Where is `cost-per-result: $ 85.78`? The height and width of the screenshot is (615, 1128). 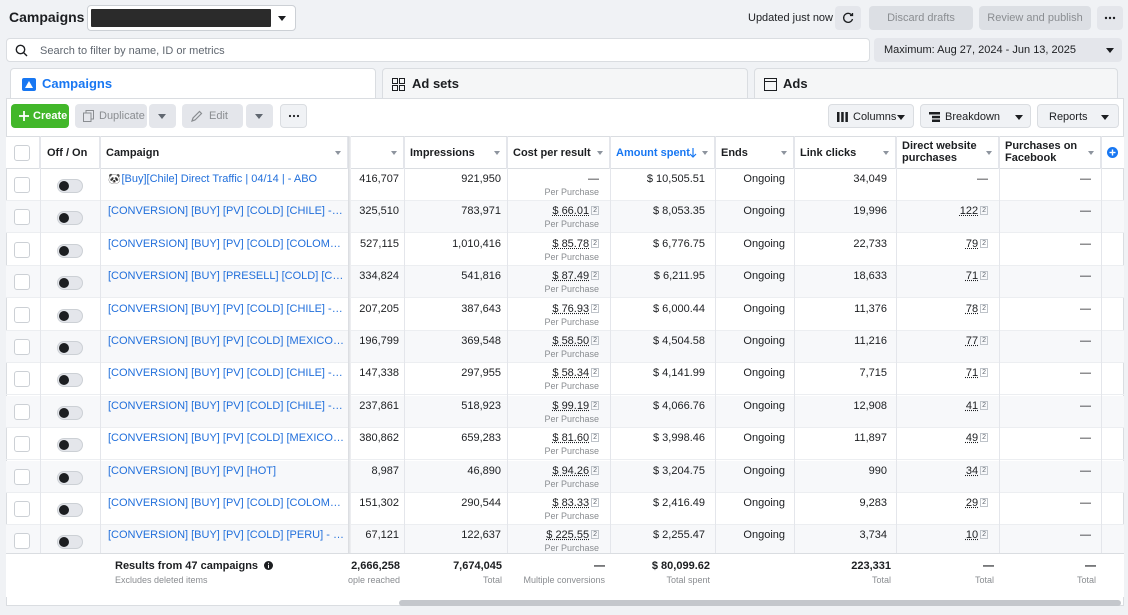 cost-per-result: $ 85.78 is located at coordinates (571, 244).